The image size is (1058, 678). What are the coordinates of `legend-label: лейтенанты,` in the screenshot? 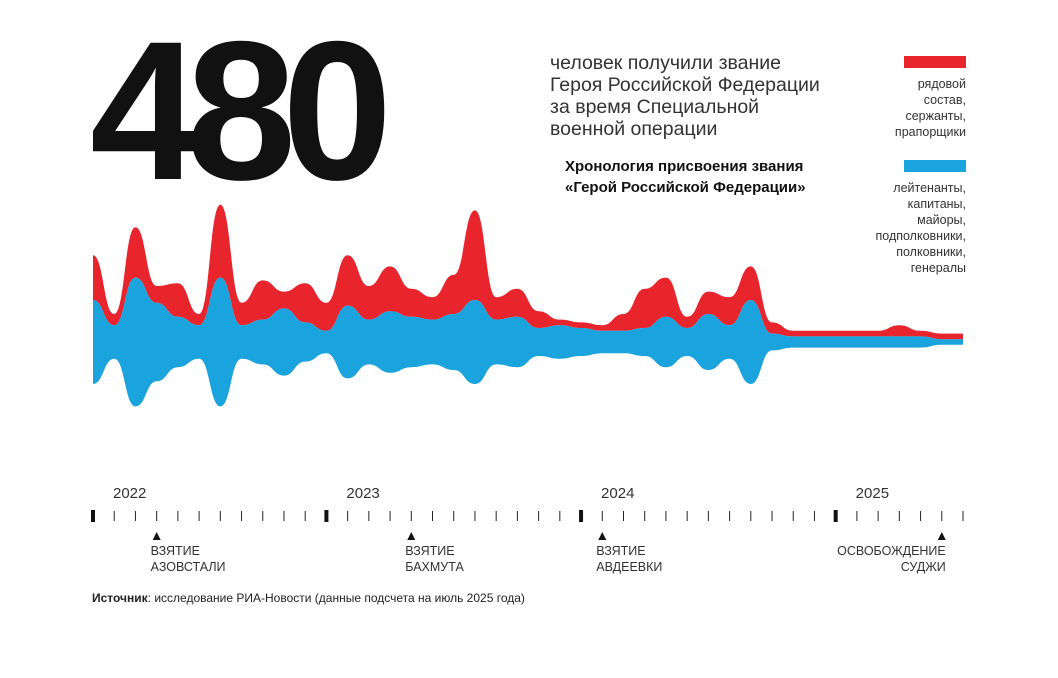 It's located at (929, 188).